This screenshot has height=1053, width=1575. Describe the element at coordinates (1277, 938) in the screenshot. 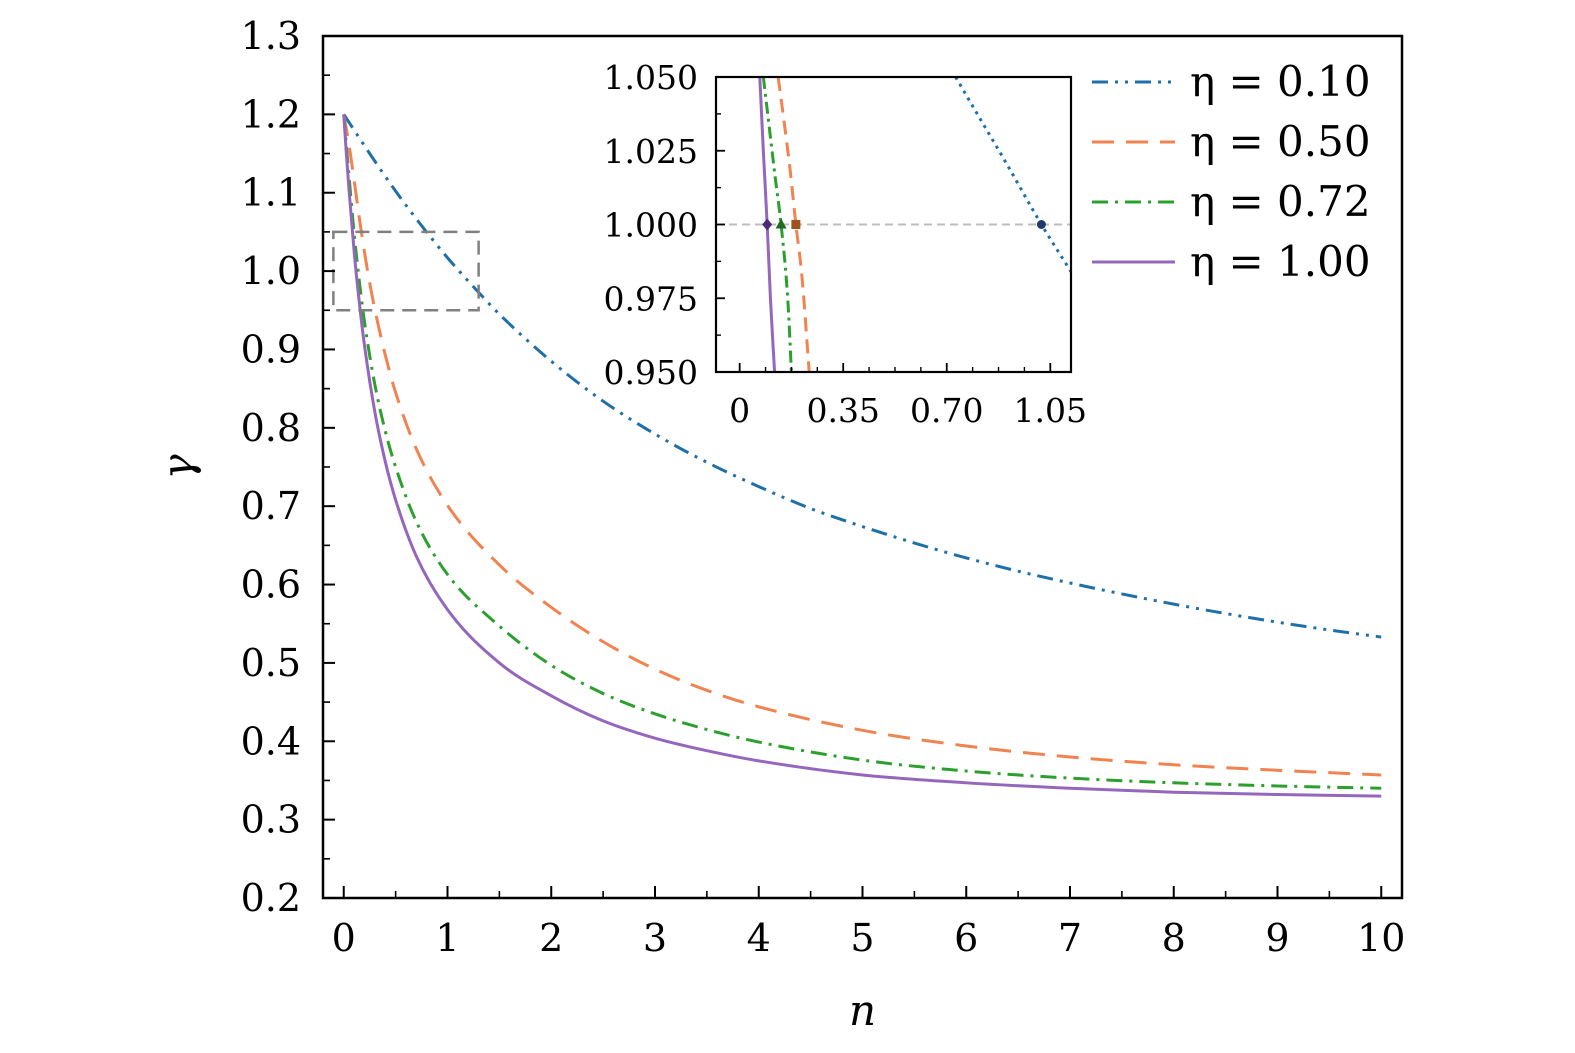

I see `x-tick-label: 9` at that location.